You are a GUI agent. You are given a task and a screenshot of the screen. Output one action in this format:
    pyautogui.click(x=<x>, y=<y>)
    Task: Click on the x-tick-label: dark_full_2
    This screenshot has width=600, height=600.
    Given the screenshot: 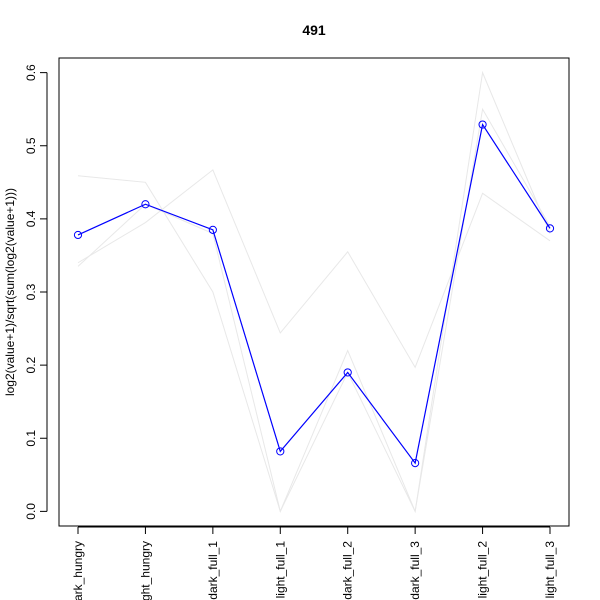 What is the action you would take?
    pyautogui.click(x=348, y=570)
    